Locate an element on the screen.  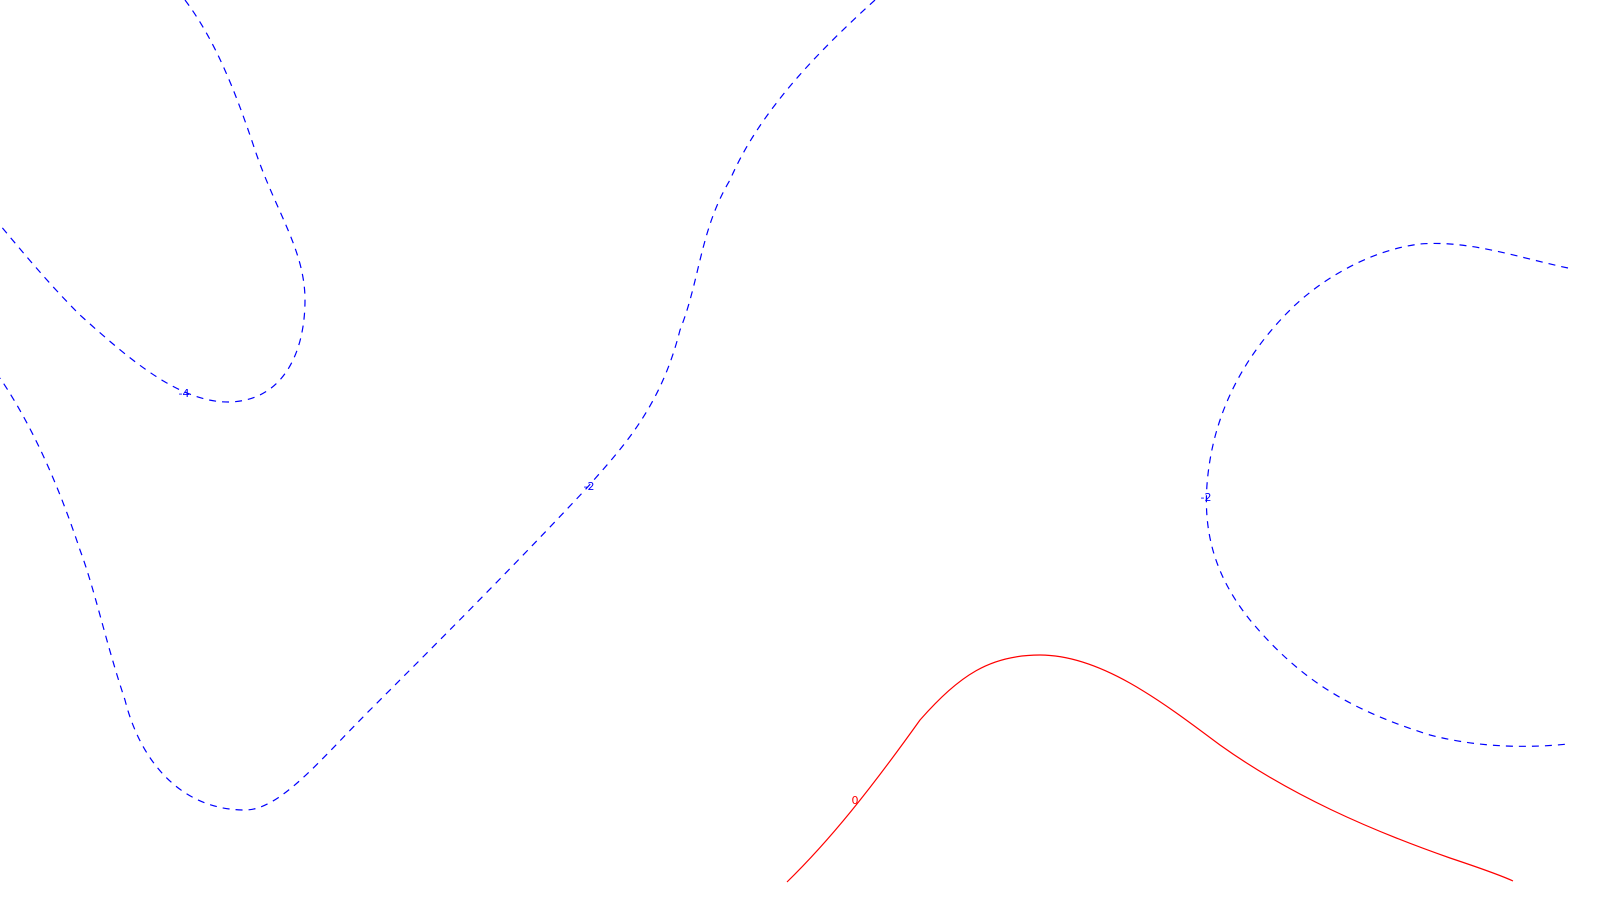
contour-line-neg2-right is located at coordinates (1387, 494).